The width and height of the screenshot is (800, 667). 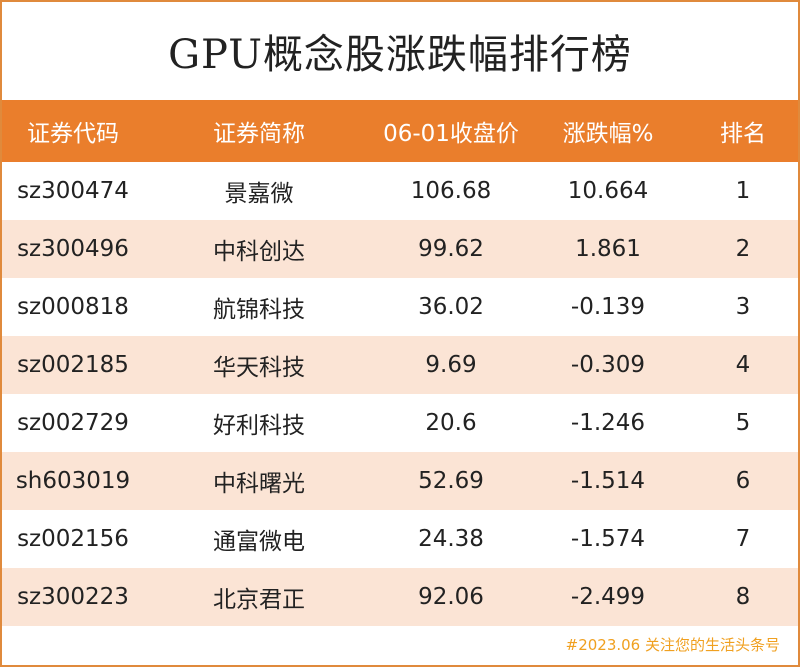 I want to click on cell-rank: 1, so click(x=743, y=191).